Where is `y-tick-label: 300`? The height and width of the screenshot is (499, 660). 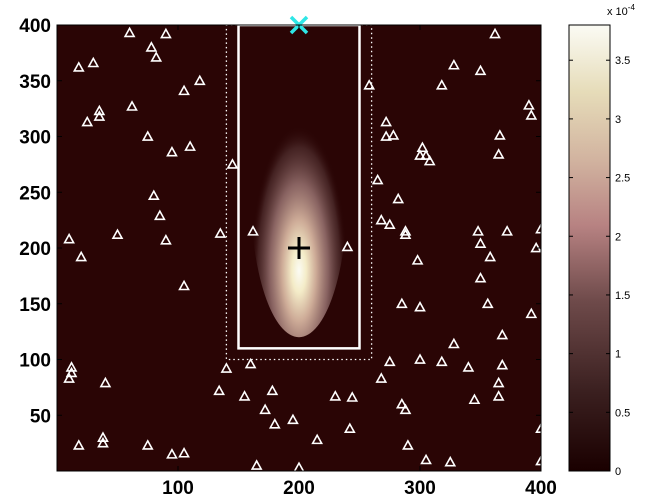 y-tick-label: 300 is located at coordinates (35, 138).